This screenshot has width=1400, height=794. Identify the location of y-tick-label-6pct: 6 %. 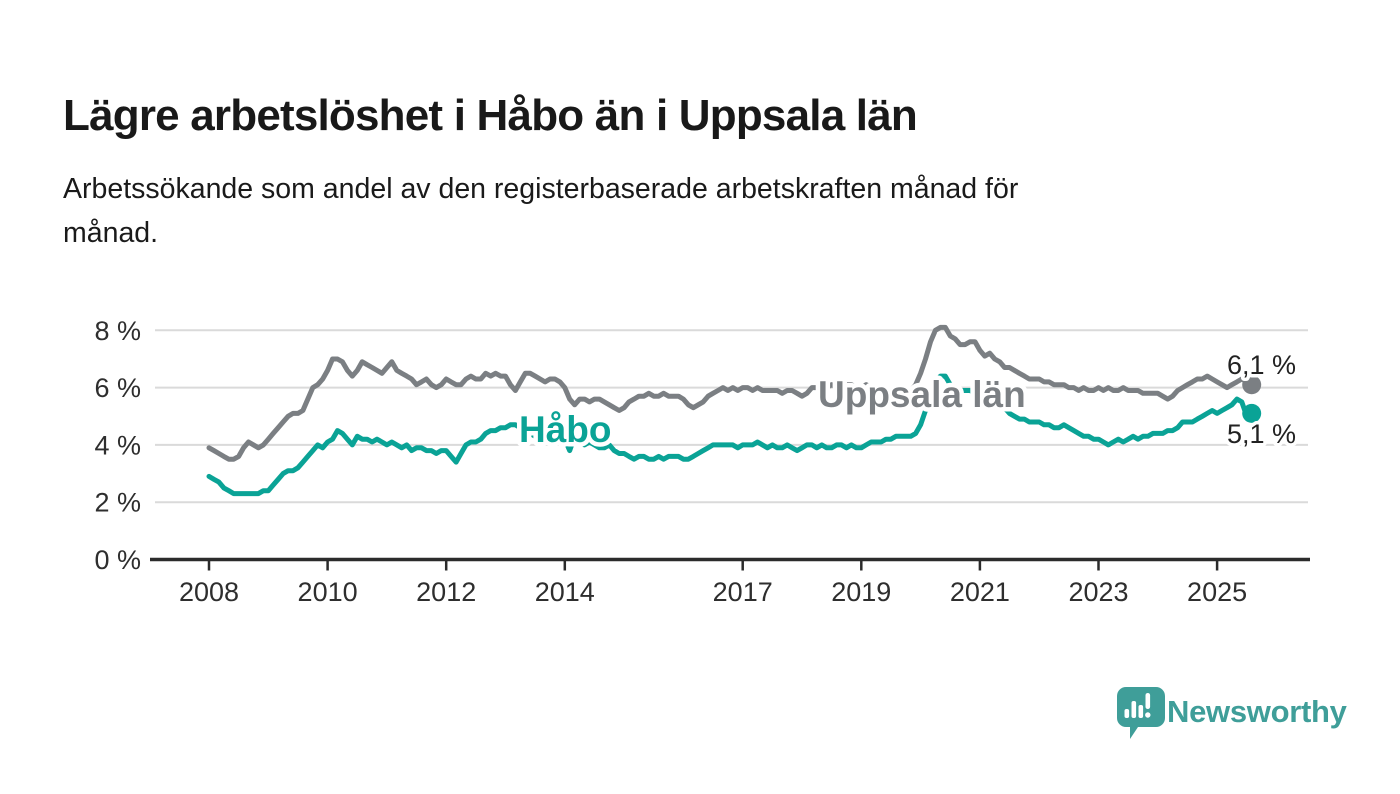
(117, 388).